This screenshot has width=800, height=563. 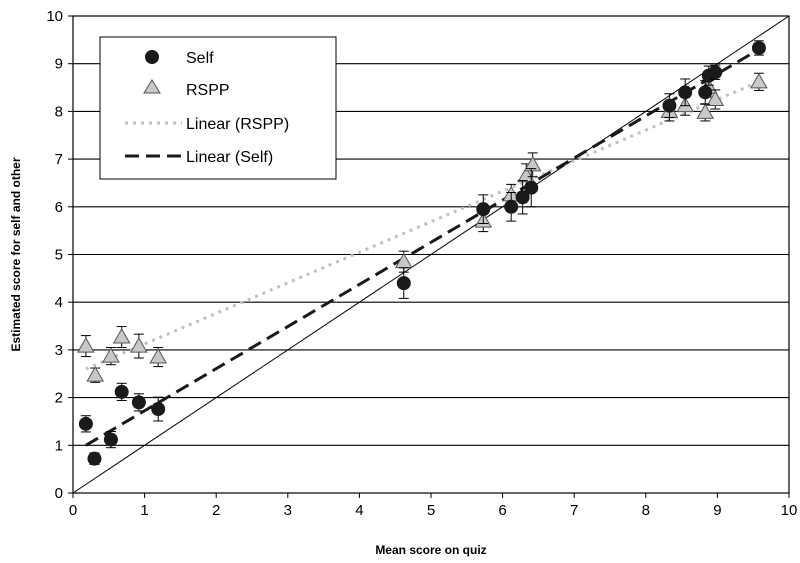 I want to click on y-tick-label-2: 2, so click(x=59, y=398).